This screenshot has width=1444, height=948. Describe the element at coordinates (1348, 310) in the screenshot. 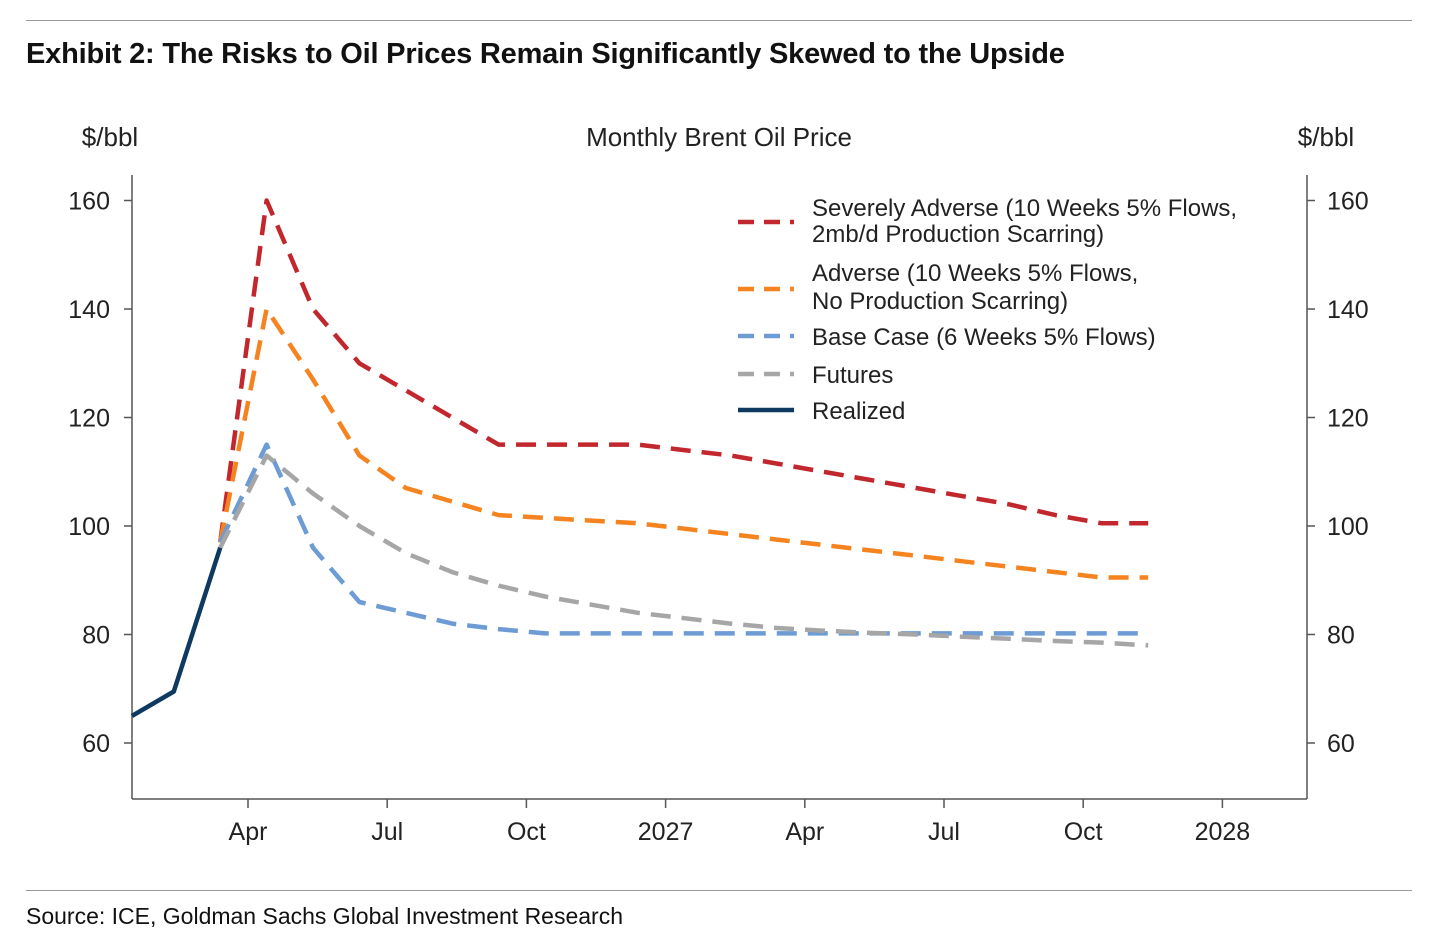

I see `y-tick-right-label: 140` at that location.